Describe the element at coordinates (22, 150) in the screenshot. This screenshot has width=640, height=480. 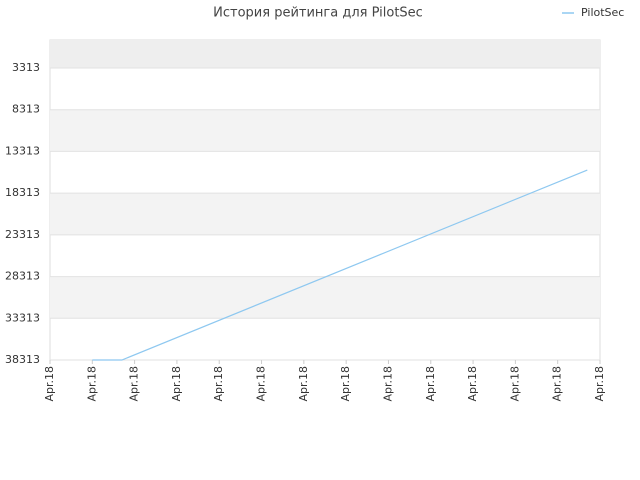
I see `y-tick-label: 13313` at that location.